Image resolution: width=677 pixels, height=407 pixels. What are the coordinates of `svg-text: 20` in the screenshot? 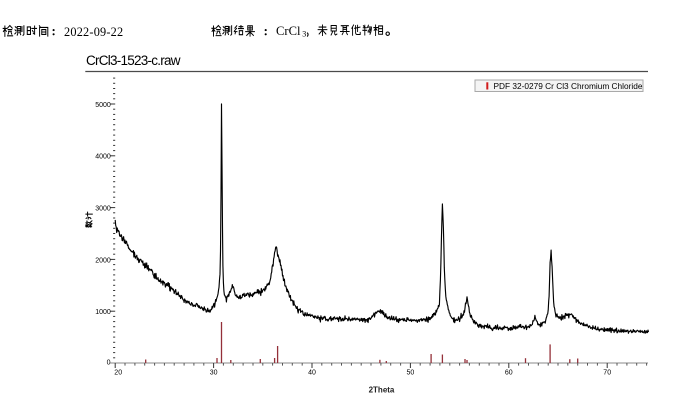 It's located at (118, 373).